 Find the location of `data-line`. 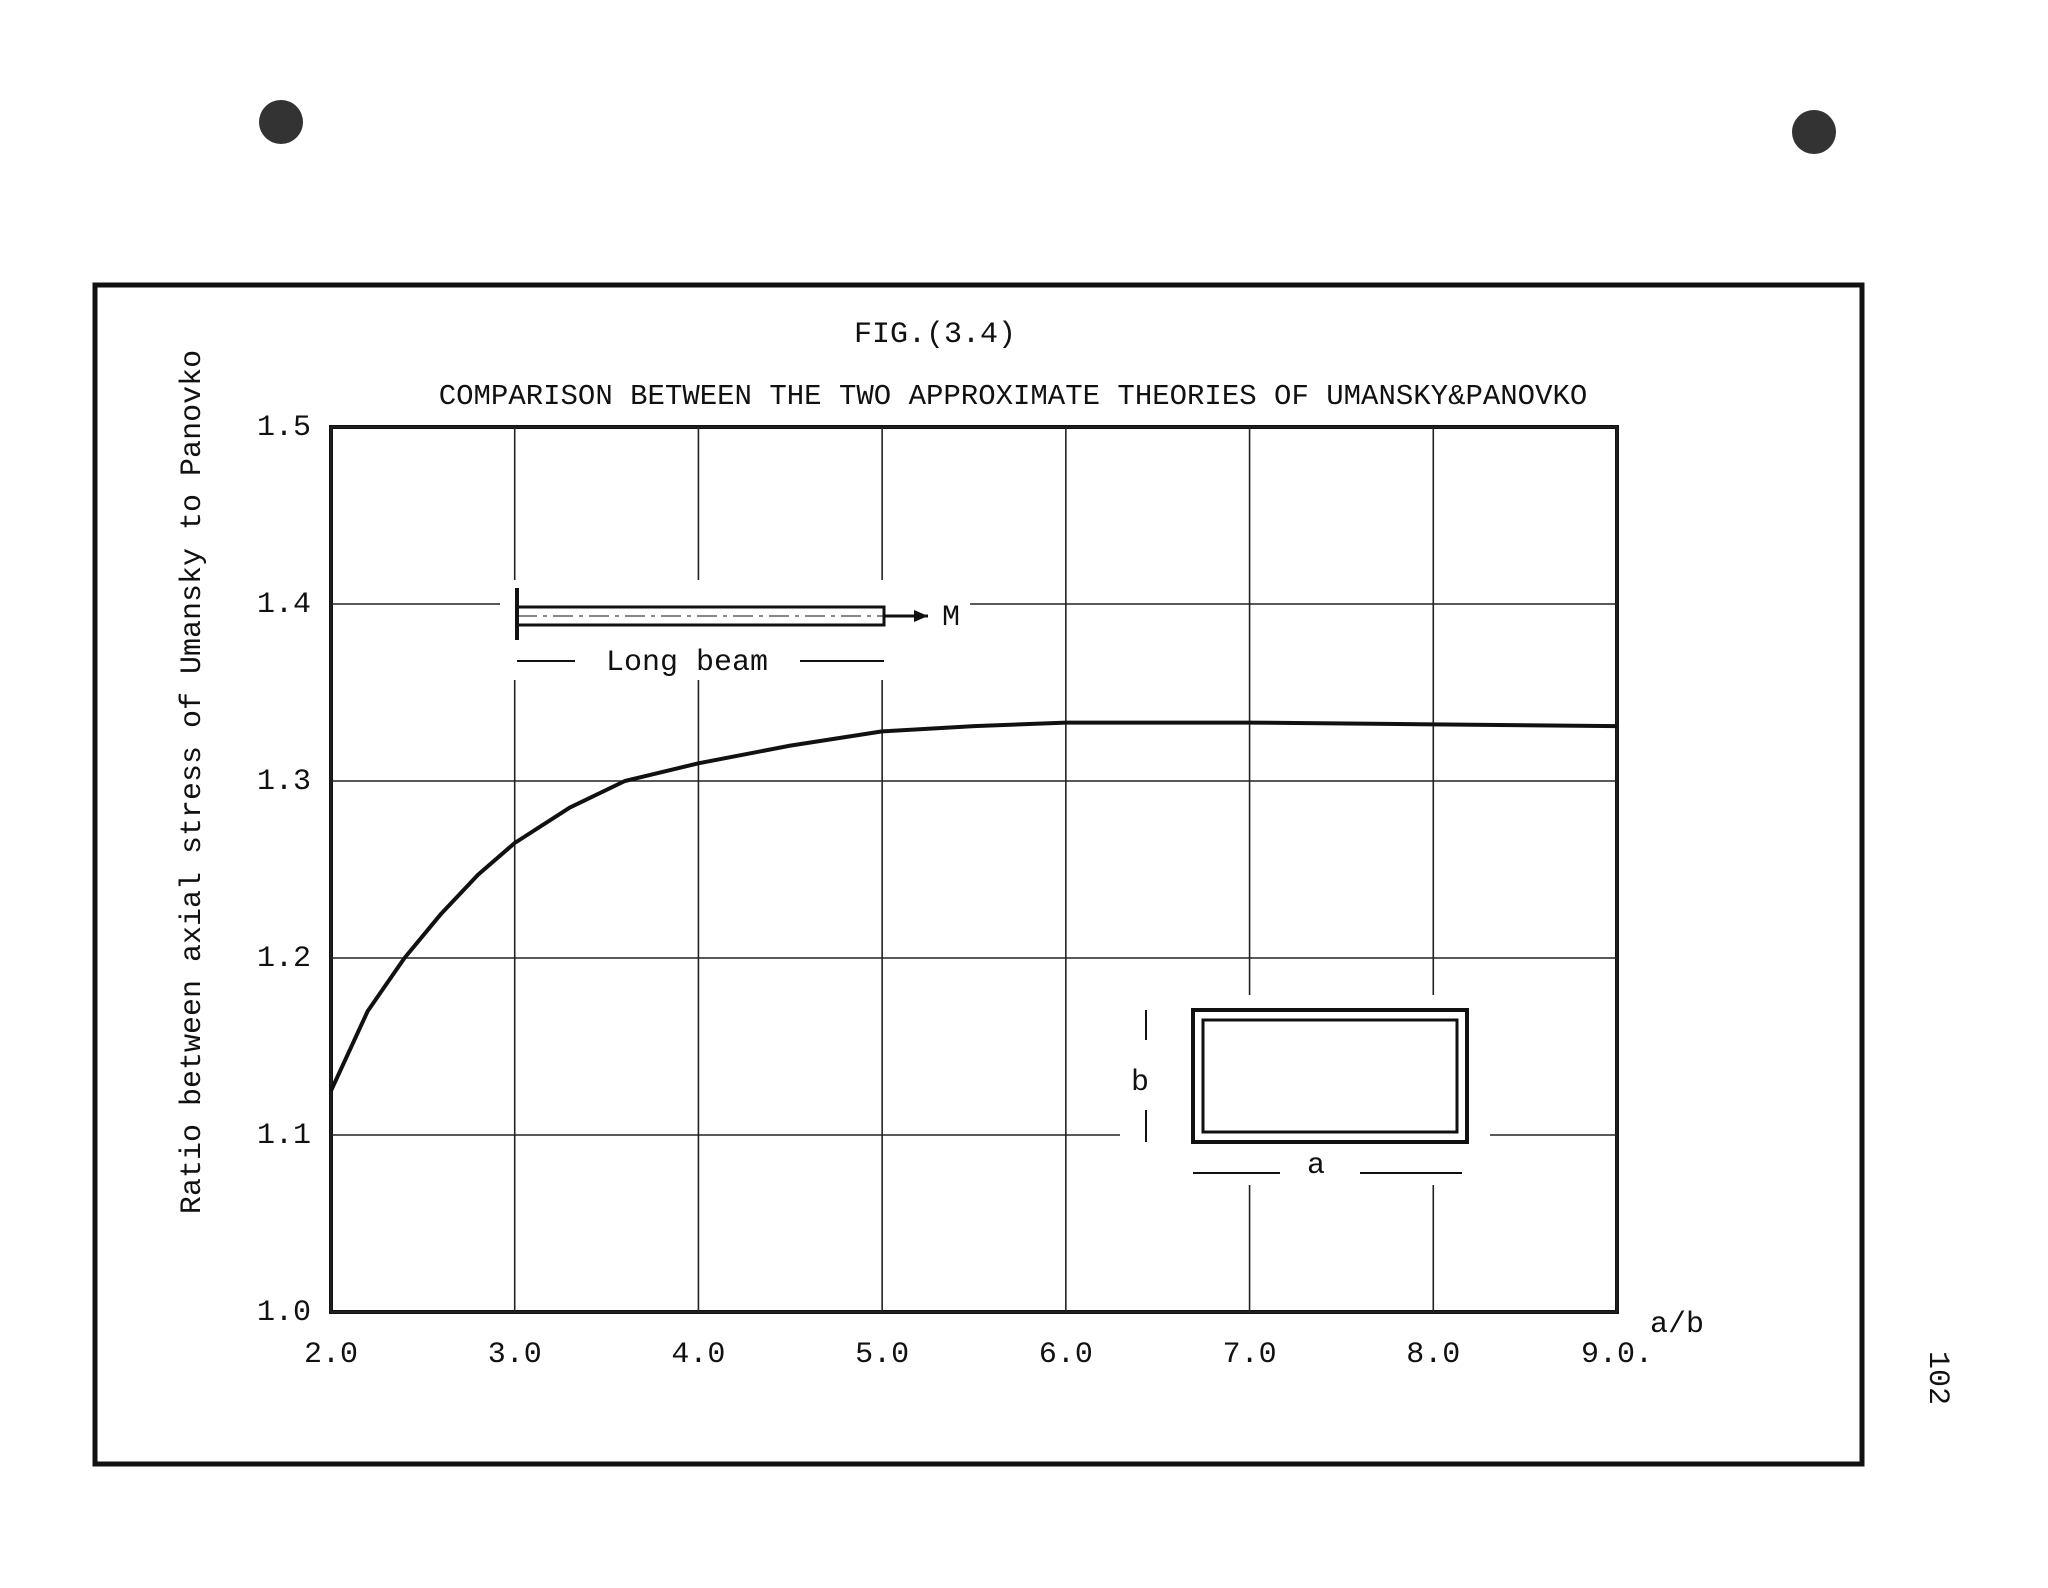

data-line is located at coordinates (973, 906).